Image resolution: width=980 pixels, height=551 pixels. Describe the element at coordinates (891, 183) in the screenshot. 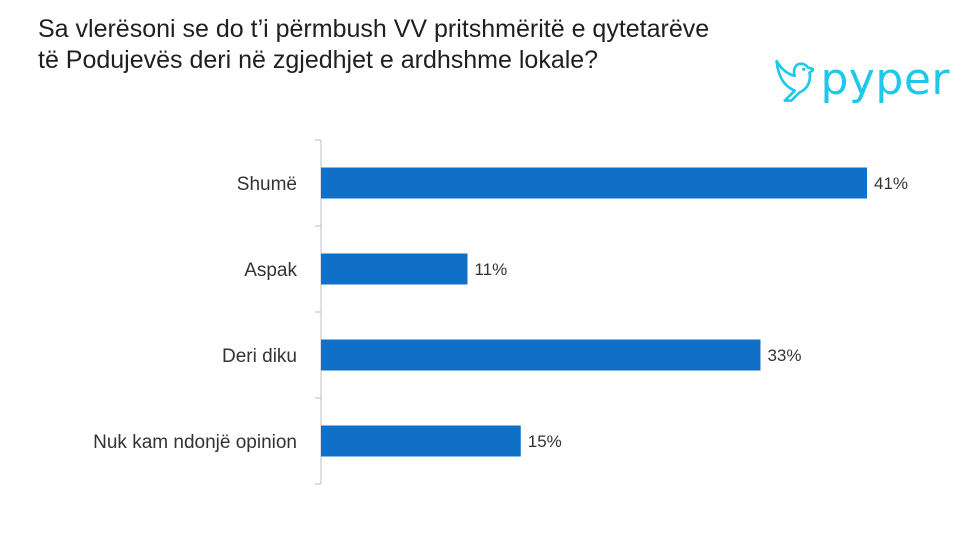

I see `value-label: 41%` at that location.